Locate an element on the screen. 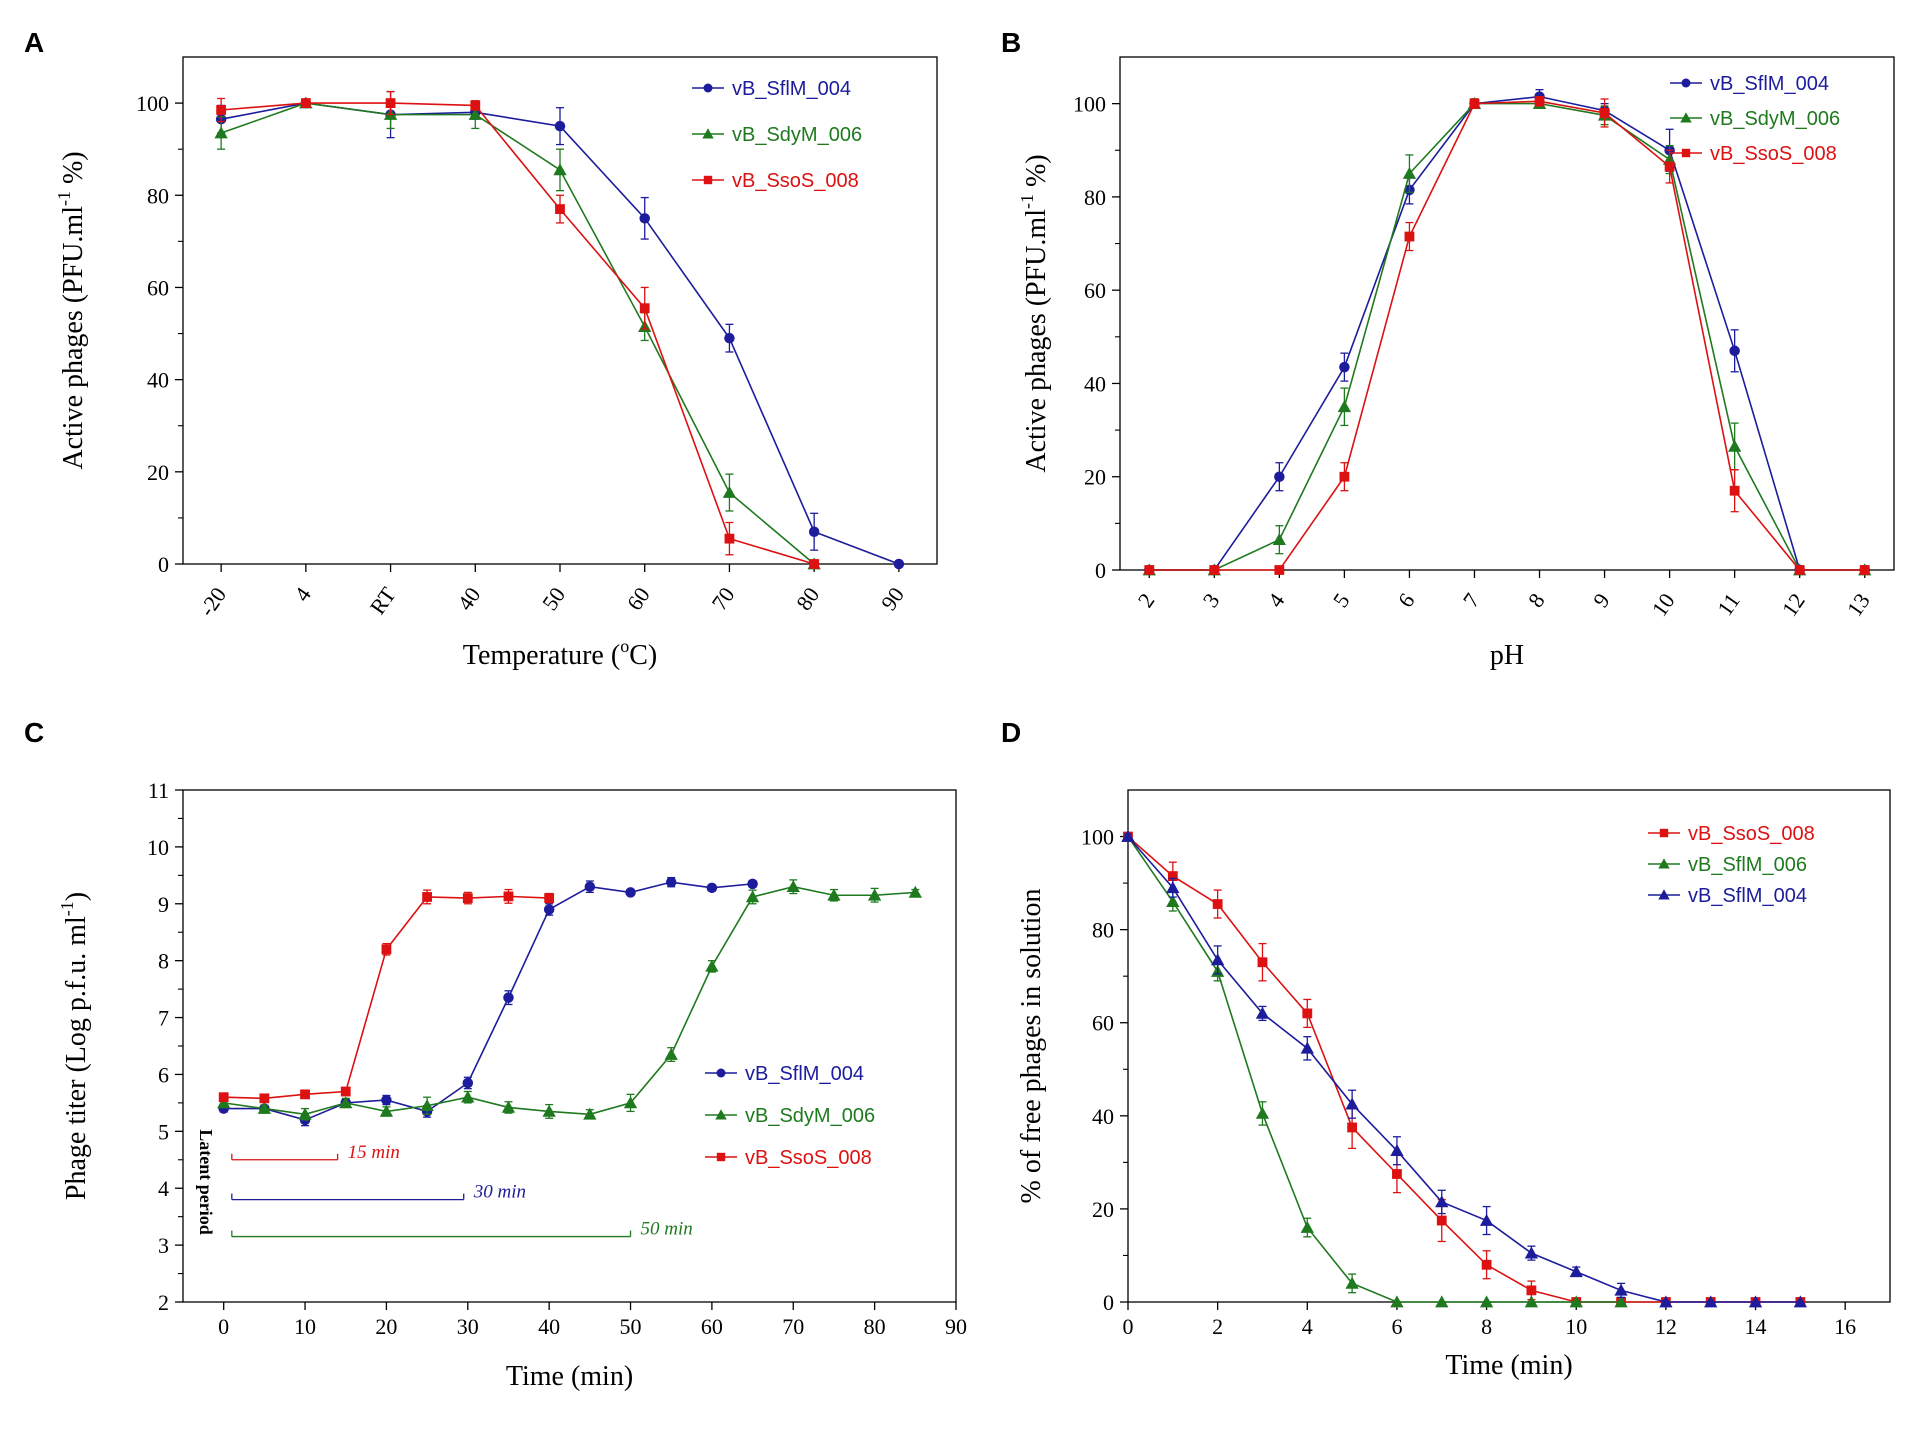  legend-label: vB_SflM_006 is located at coordinates (1747, 865).